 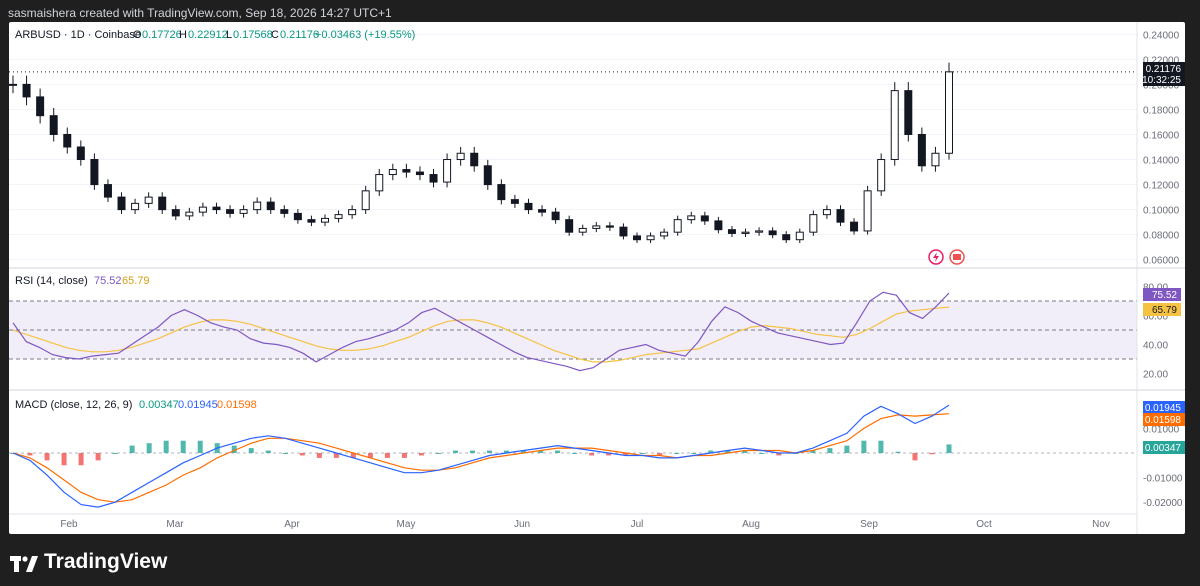 What do you see at coordinates (1162, 294) in the screenshot?
I see `rsi-value-tag` at bounding box center [1162, 294].